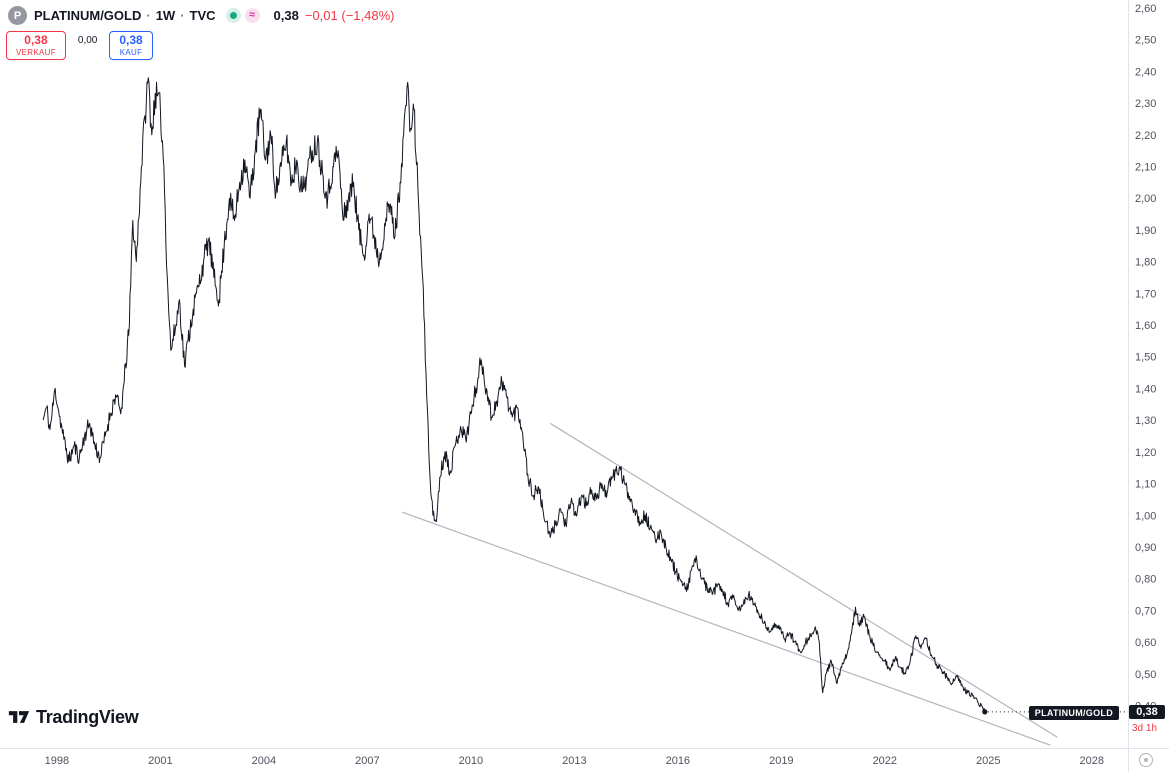 This screenshot has height=772, width=1169. What do you see at coordinates (165, 15) in the screenshot?
I see `interval-label: 1W` at bounding box center [165, 15].